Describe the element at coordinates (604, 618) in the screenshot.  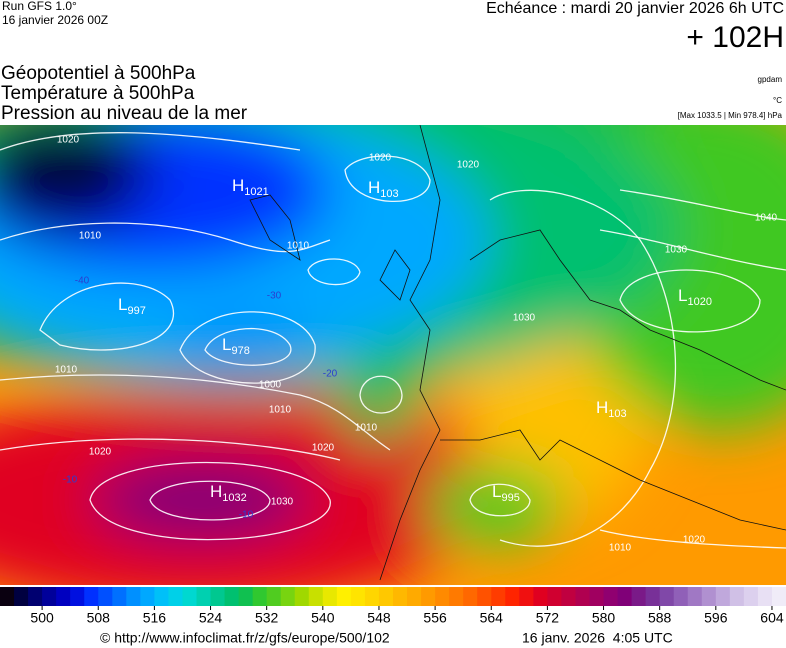
I see `colorbar-label: 580` at that location.